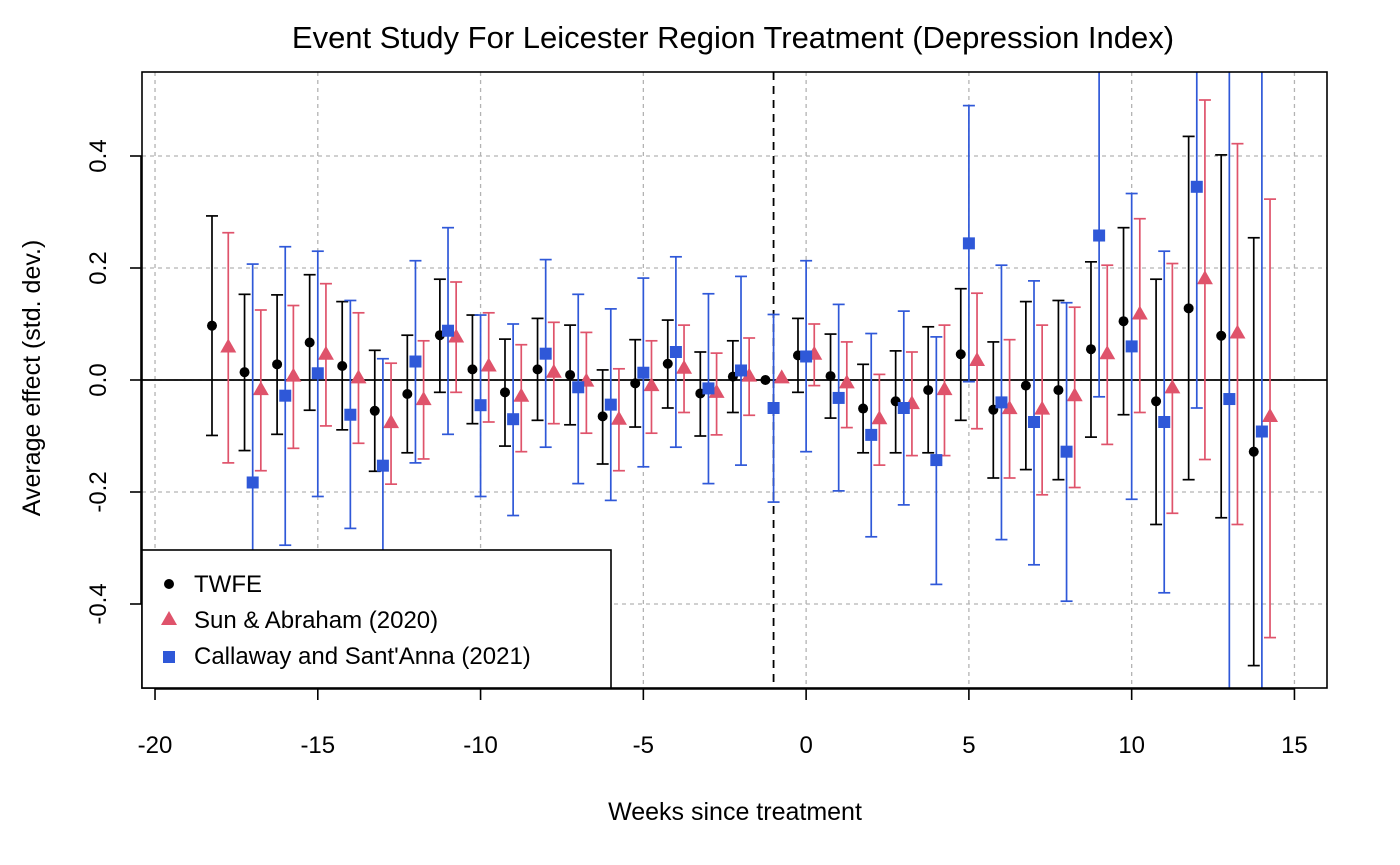 This screenshot has height=865, width=1400. Describe the element at coordinates (1294, 745) in the screenshot. I see `x-tick-label: 15` at that location.